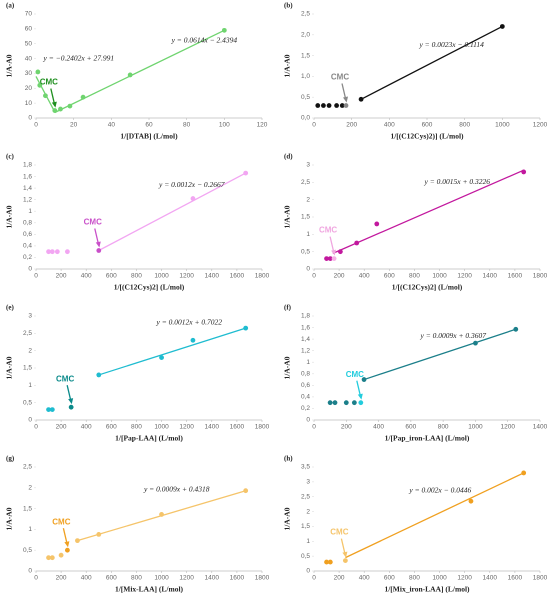 The image size is (550, 603). Describe the element at coordinates (27, 402) in the screenshot. I see `y-tick-label: 0,5` at that location.